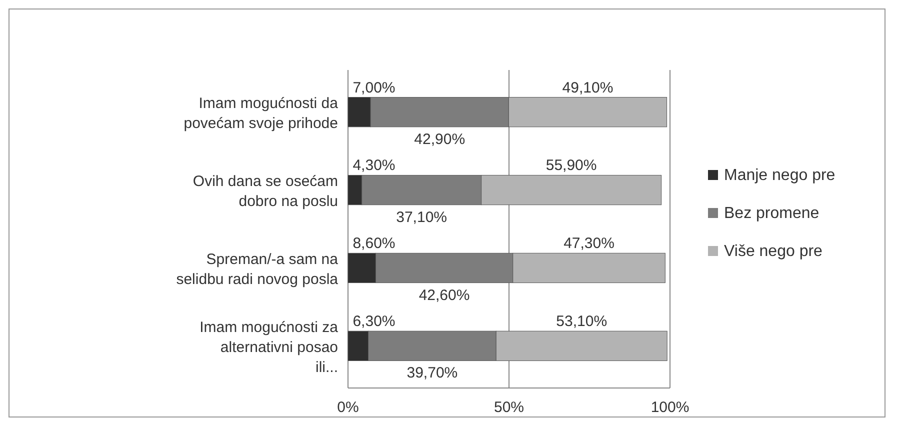  What do you see at coordinates (432, 373) in the screenshot?
I see `data-label: 39,70%` at bounding box center [432, 373].